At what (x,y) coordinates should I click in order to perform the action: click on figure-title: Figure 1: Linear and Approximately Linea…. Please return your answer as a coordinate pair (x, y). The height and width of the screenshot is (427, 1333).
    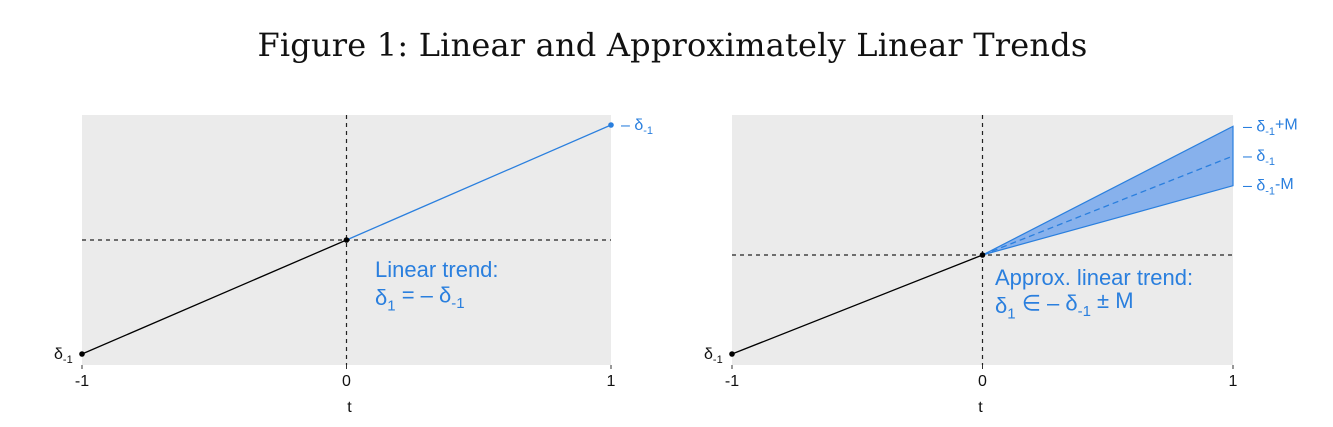
    Looking at the image, I should click on (672, 45).